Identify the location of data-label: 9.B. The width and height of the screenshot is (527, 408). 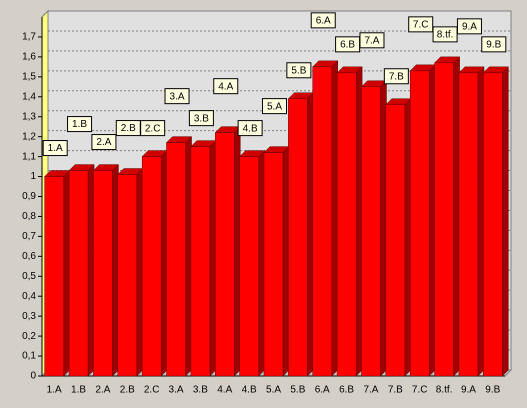
(493, 44).